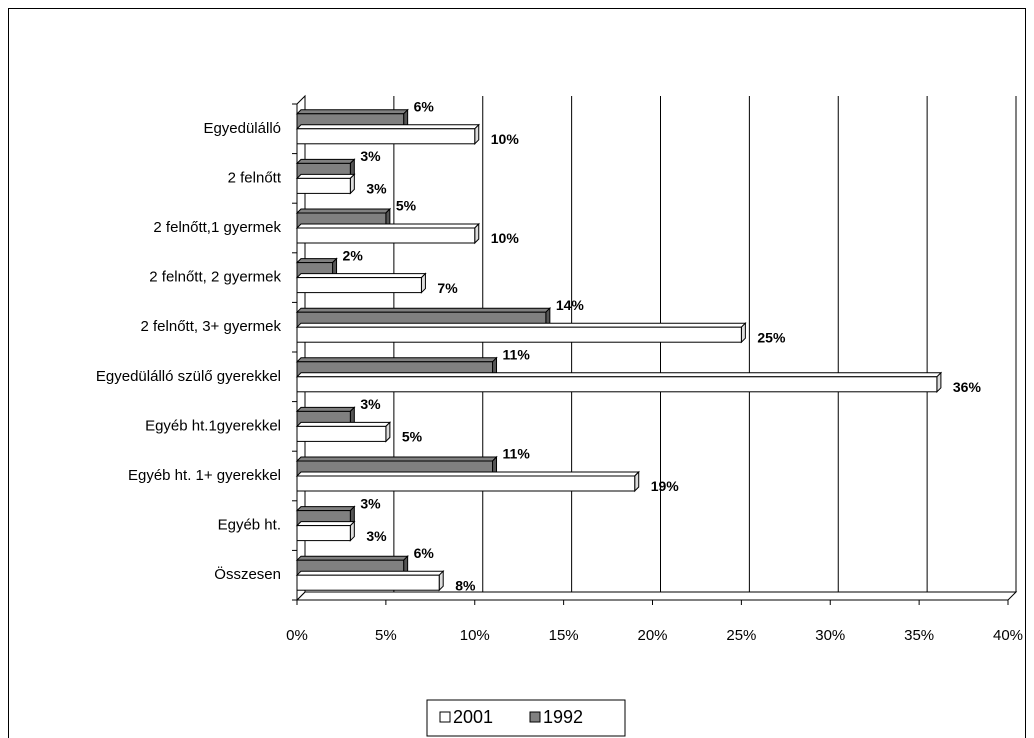 The width and height of the screenshot is (1034, 738). Describe the element at coordinates (188, 376) in the screenshot. I see `y-tick-label: Egyedülálló szülő gyerekkel` at that location.